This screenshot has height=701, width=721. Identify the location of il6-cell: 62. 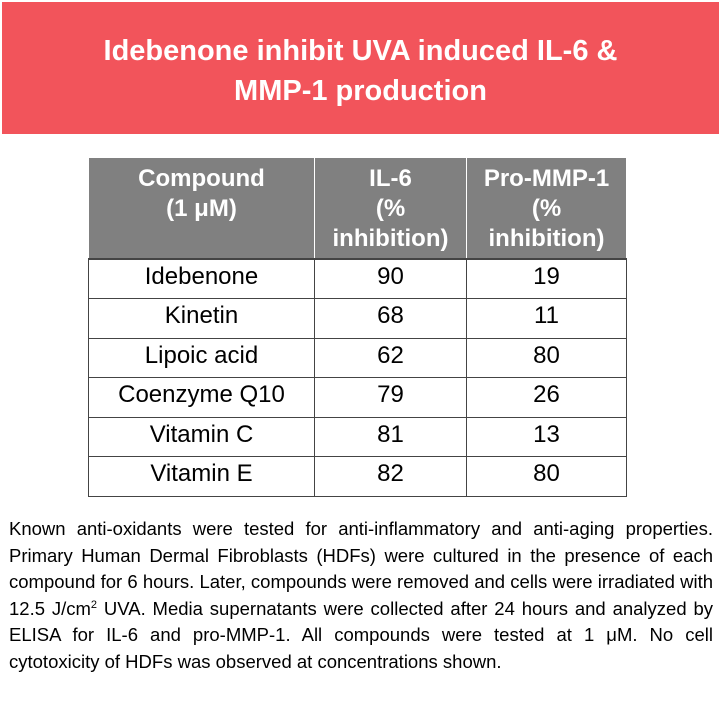
(390, 357).